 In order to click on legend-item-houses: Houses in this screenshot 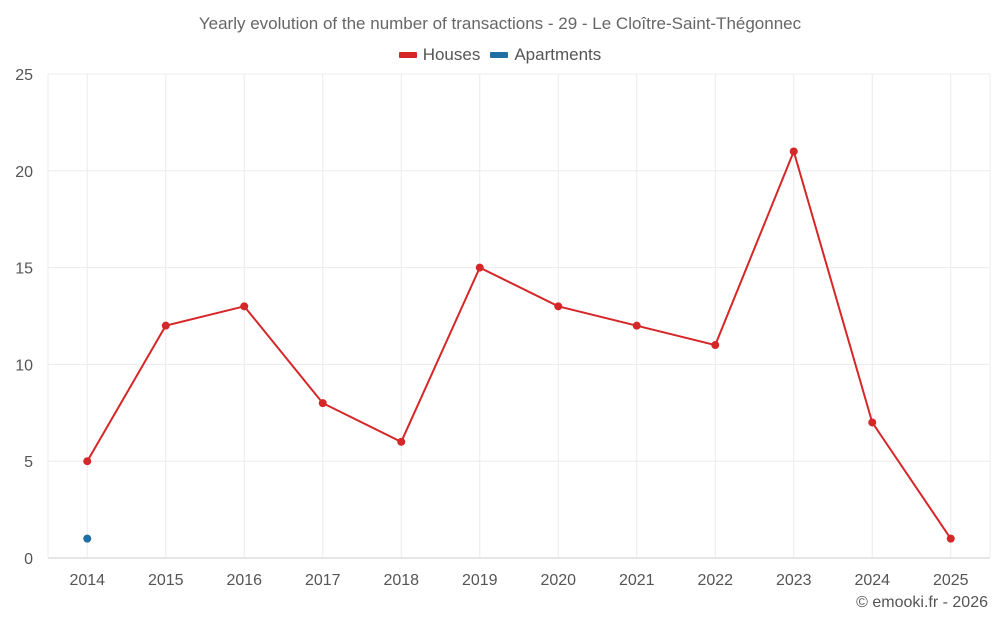, I will do `click(439, 55)`.